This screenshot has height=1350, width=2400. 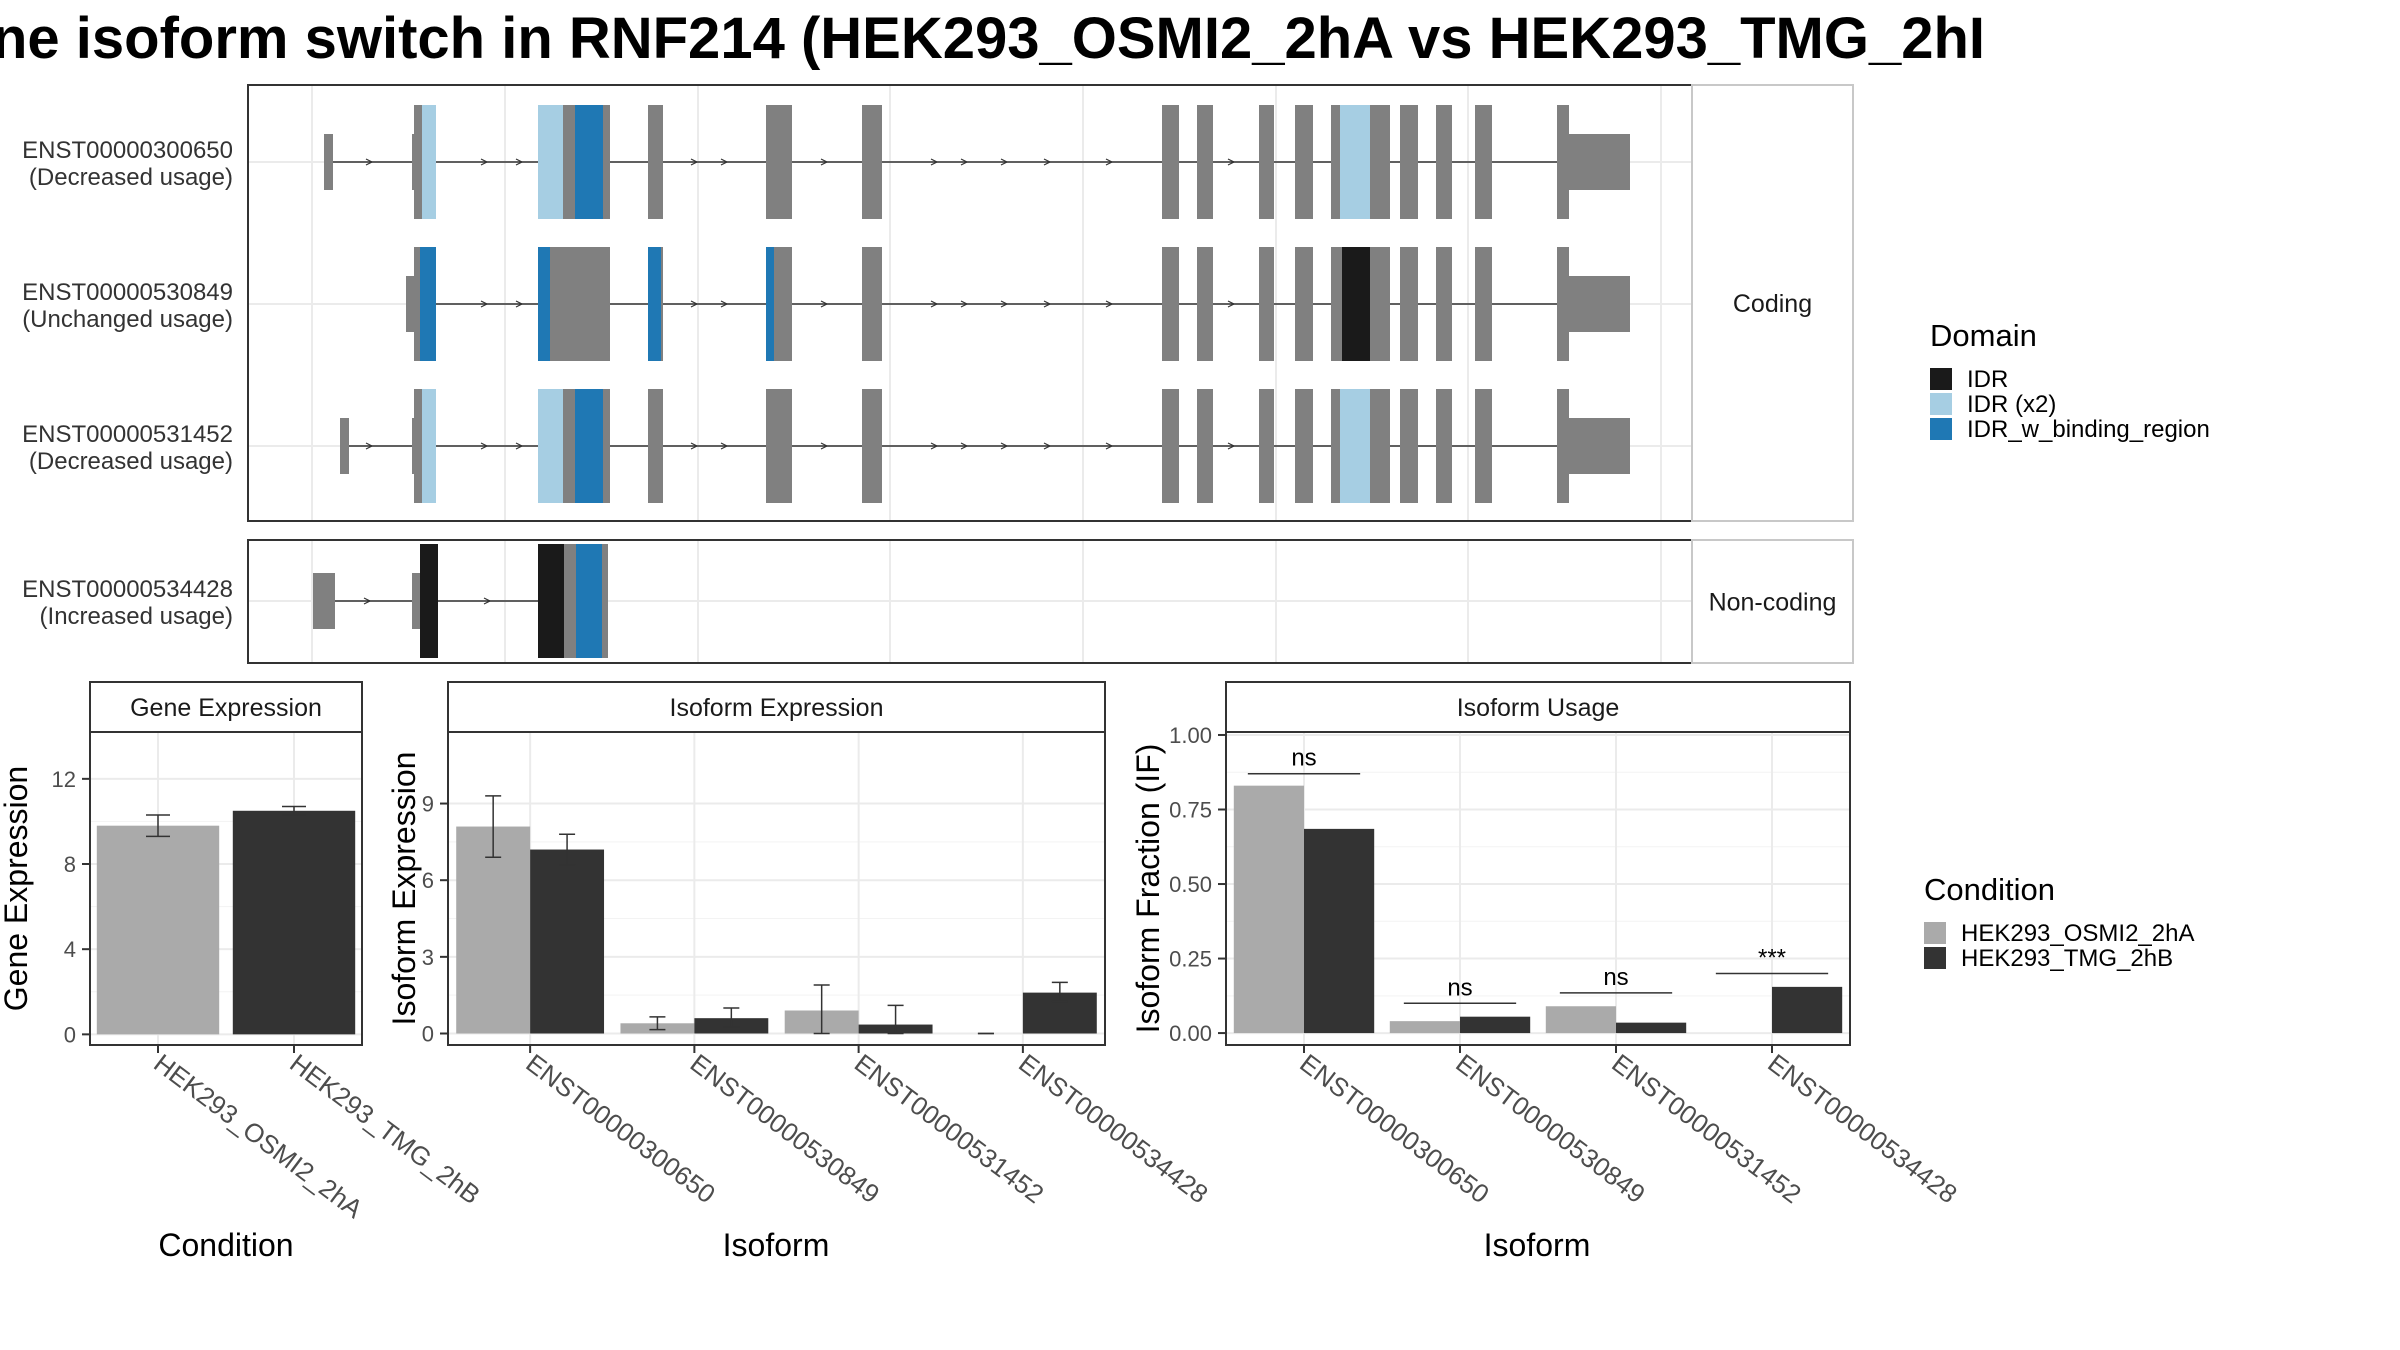 What do you see at coordinates (2067, 958) in the screenshot?
I see `legend-label: HEK293_TMG_2hB` at bounding box center [2067, 958].